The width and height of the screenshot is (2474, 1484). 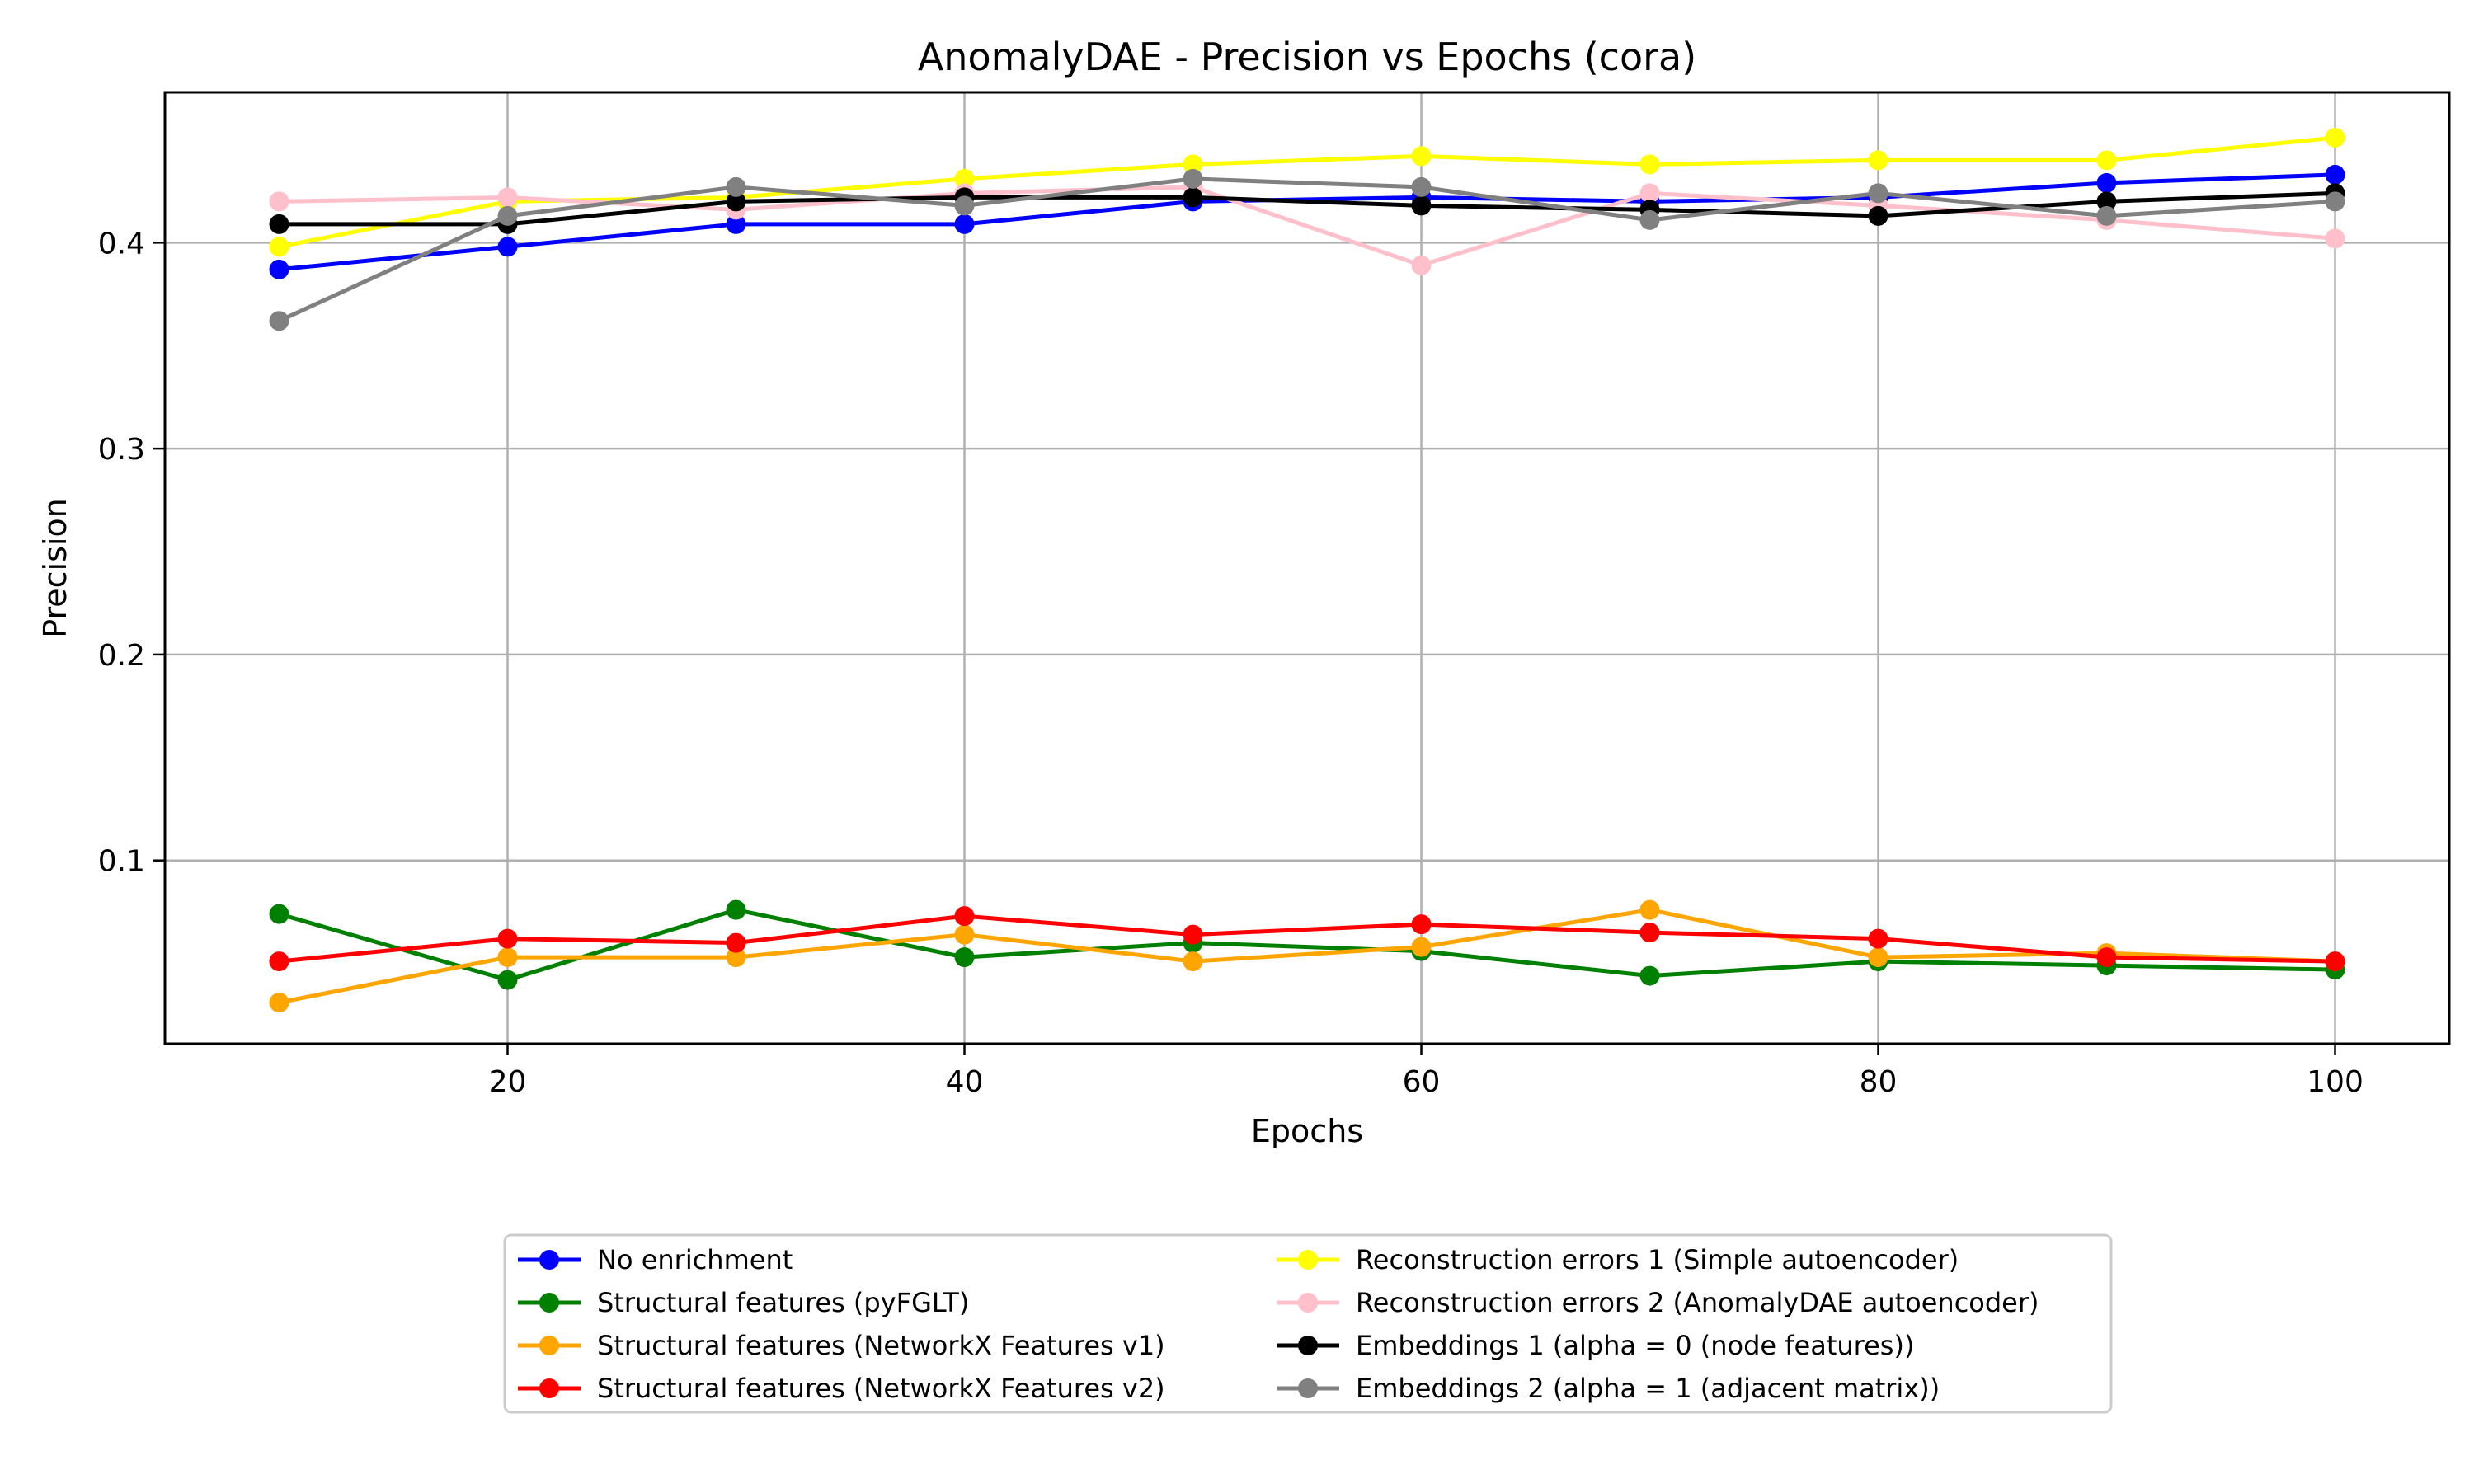 What do you see at coordinates (1307, 1131) in the screenshot?
I see `x-axis-label: Epochs` at bounding box center [1307, 1131].